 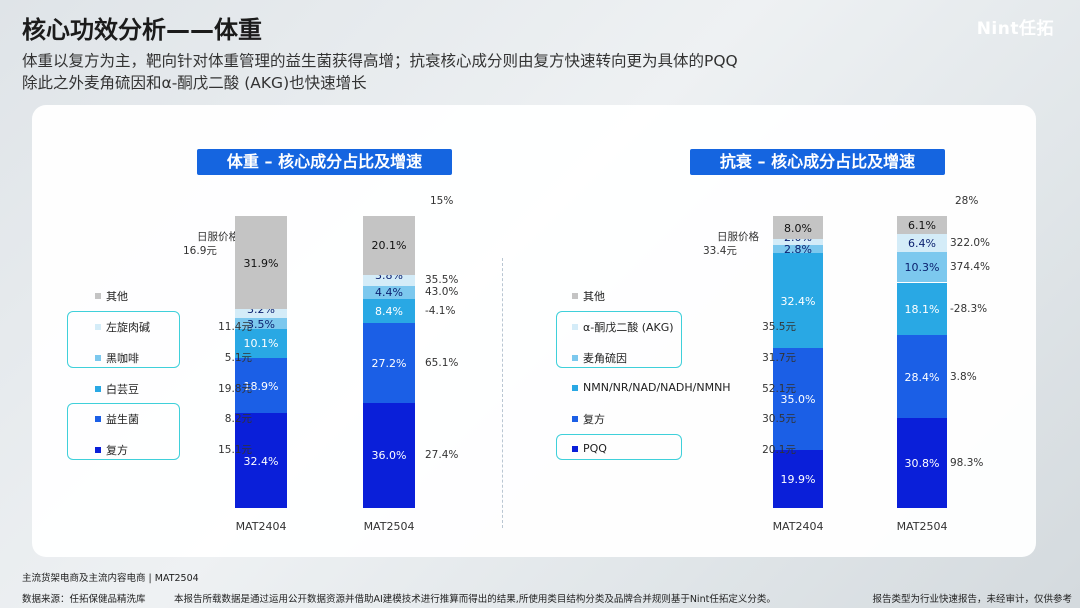 I want to click on antiaging-price-3: 31.7元, so click(x=779, y=358).